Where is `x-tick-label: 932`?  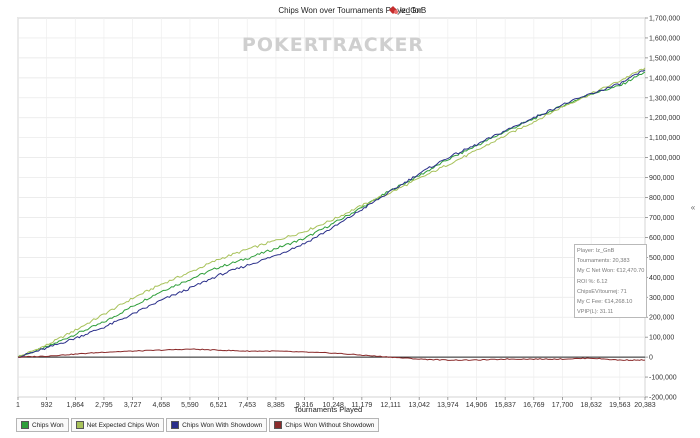
x-tick-label: 932 is located at coordinates (47, 405).